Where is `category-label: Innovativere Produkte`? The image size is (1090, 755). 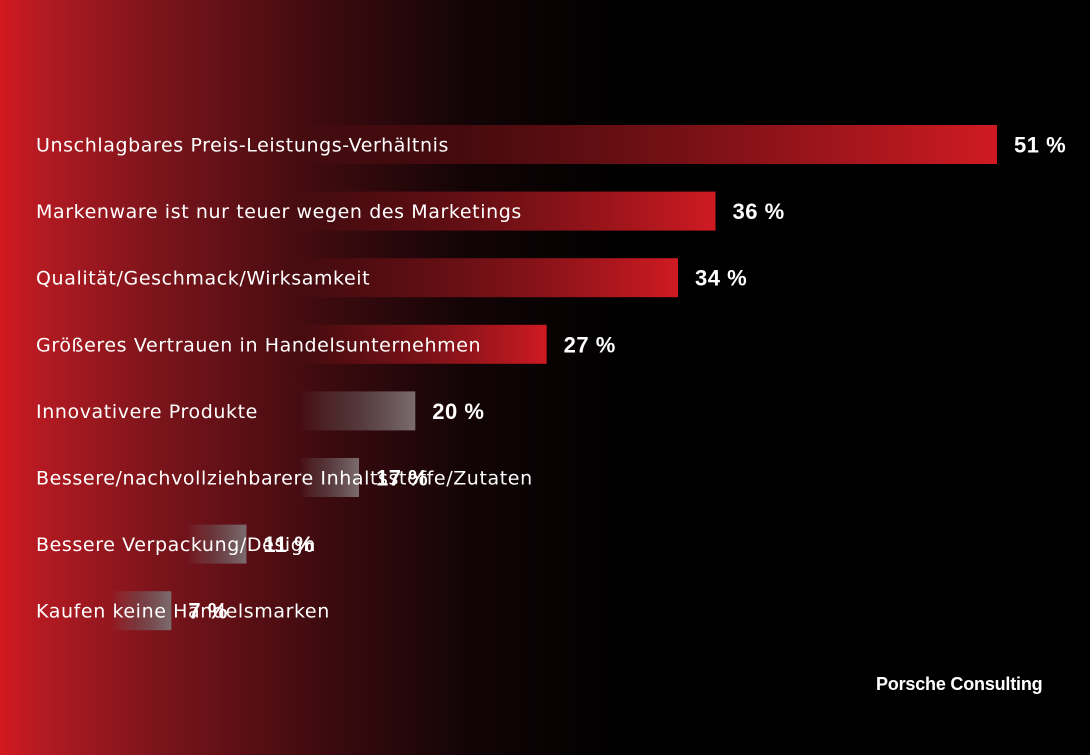 category-label: Innovativere Produkte is located at coordinates (147, 412).